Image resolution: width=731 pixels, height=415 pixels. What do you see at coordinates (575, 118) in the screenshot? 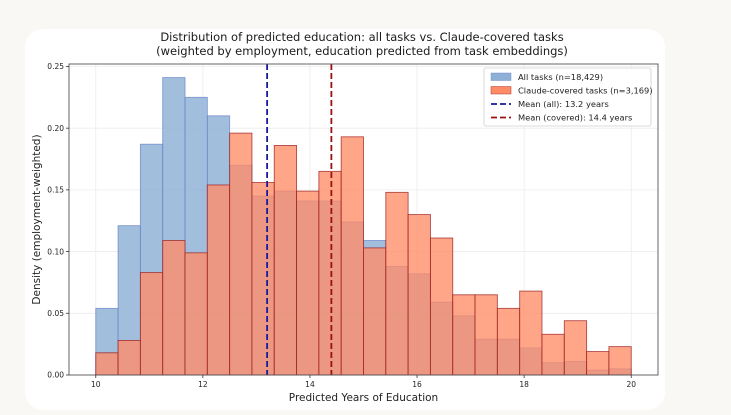
I see `legend-label: Mean (covered): 14.4 years` at bounding box center [575, 118].